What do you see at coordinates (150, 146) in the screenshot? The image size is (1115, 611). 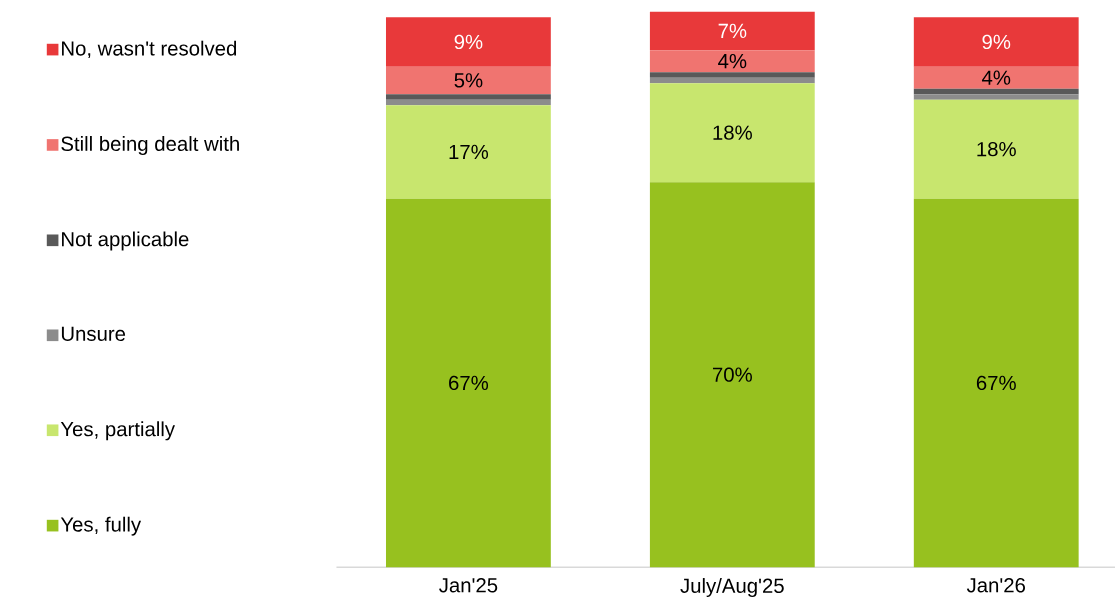 I see `legend-label: Still being dealt with` at bounding box center [150, 146].